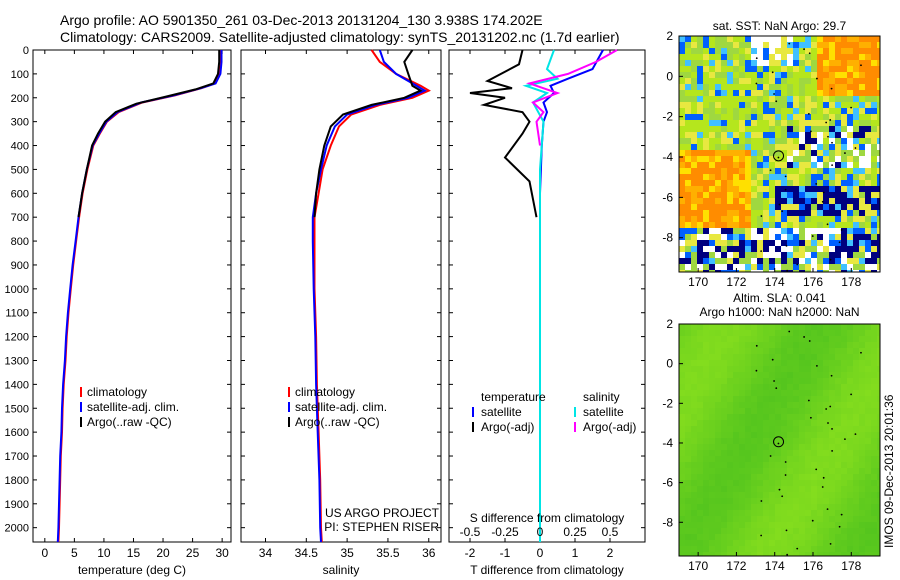  Describe the element at coordinates (788, 563) in the screenshot. I see `map-mask` at that location.